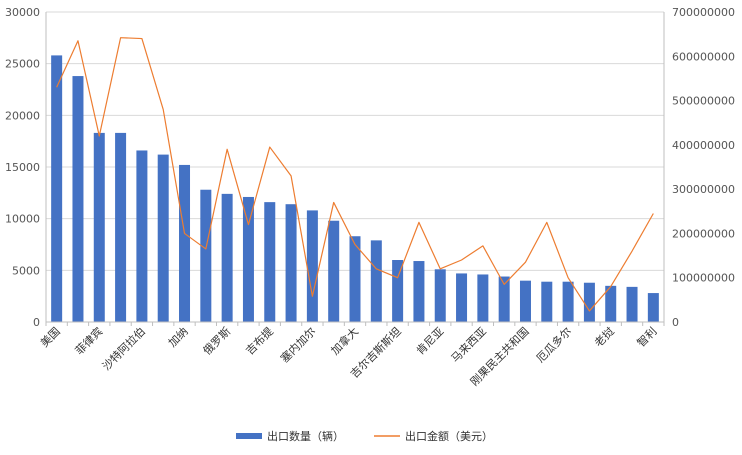  I want to click on y-right-tick-label: 600000000, so click(703, 56).